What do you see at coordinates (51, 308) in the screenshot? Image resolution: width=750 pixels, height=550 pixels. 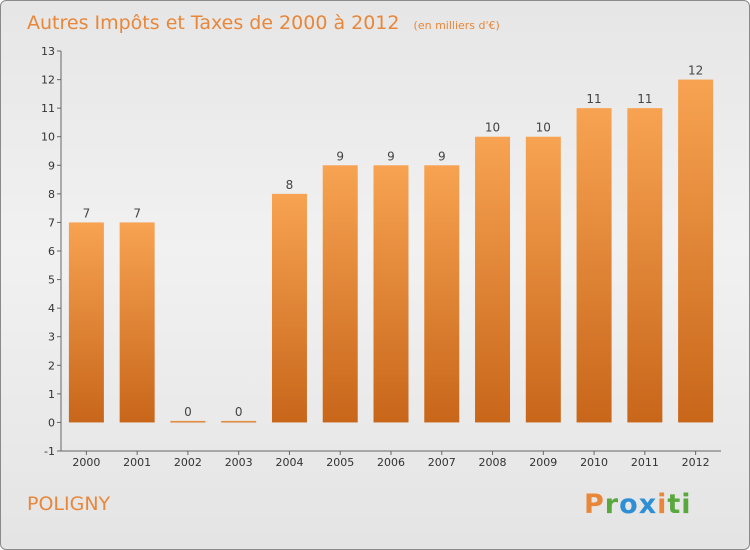 I see `y-tick-label: 4` at bounding box center [51, 308].